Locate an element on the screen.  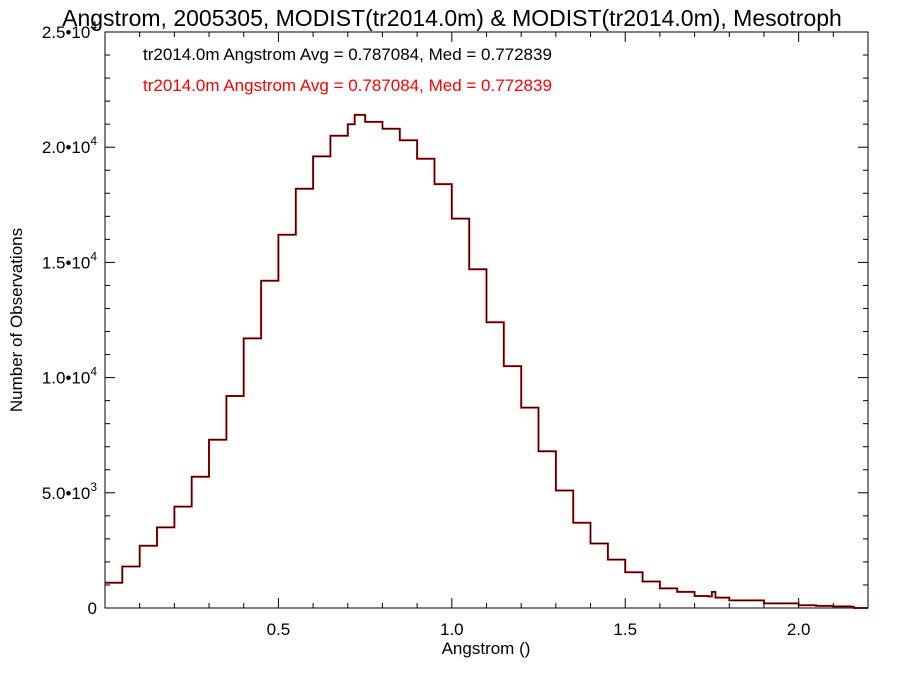
x-tick-label-2: 1.5 is located at coordinates (625, 629).